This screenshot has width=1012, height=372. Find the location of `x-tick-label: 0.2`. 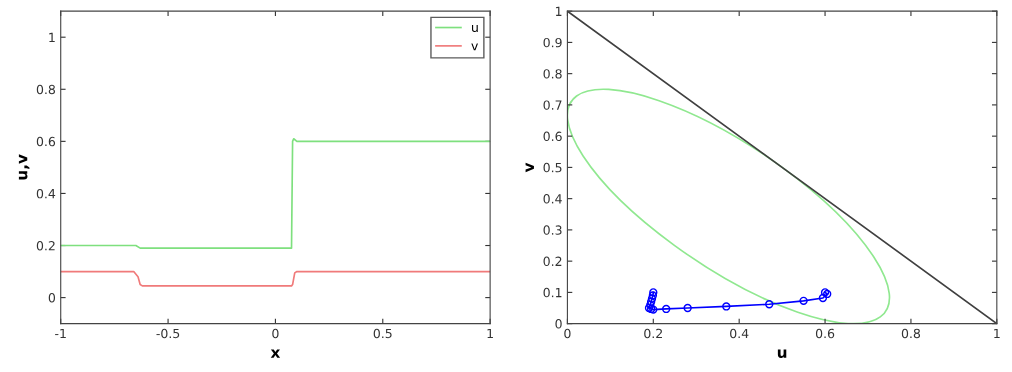

x-tick-label: 0.2 is located at coordinates (653, 333).